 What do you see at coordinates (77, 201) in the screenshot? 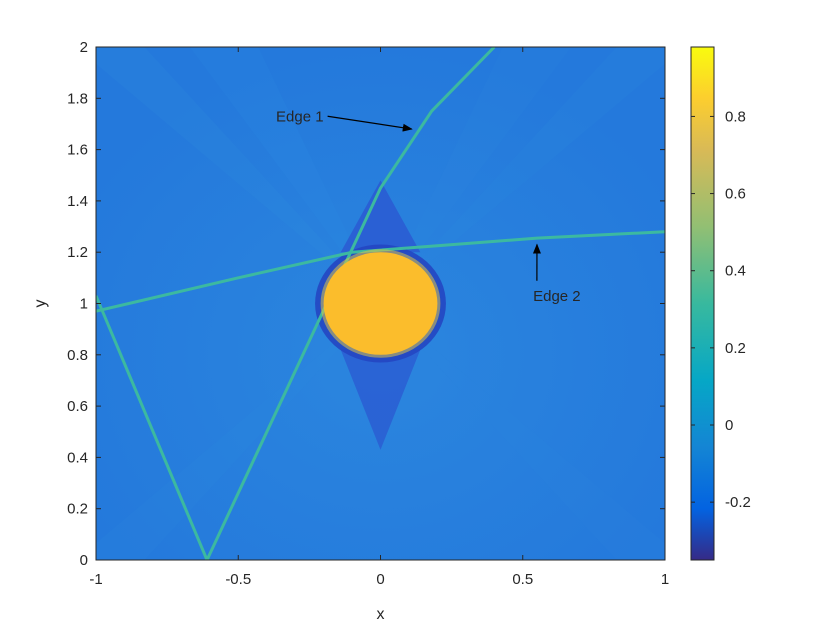
I see `y-tick-label: 1.4` at bounding box center [77, 201].